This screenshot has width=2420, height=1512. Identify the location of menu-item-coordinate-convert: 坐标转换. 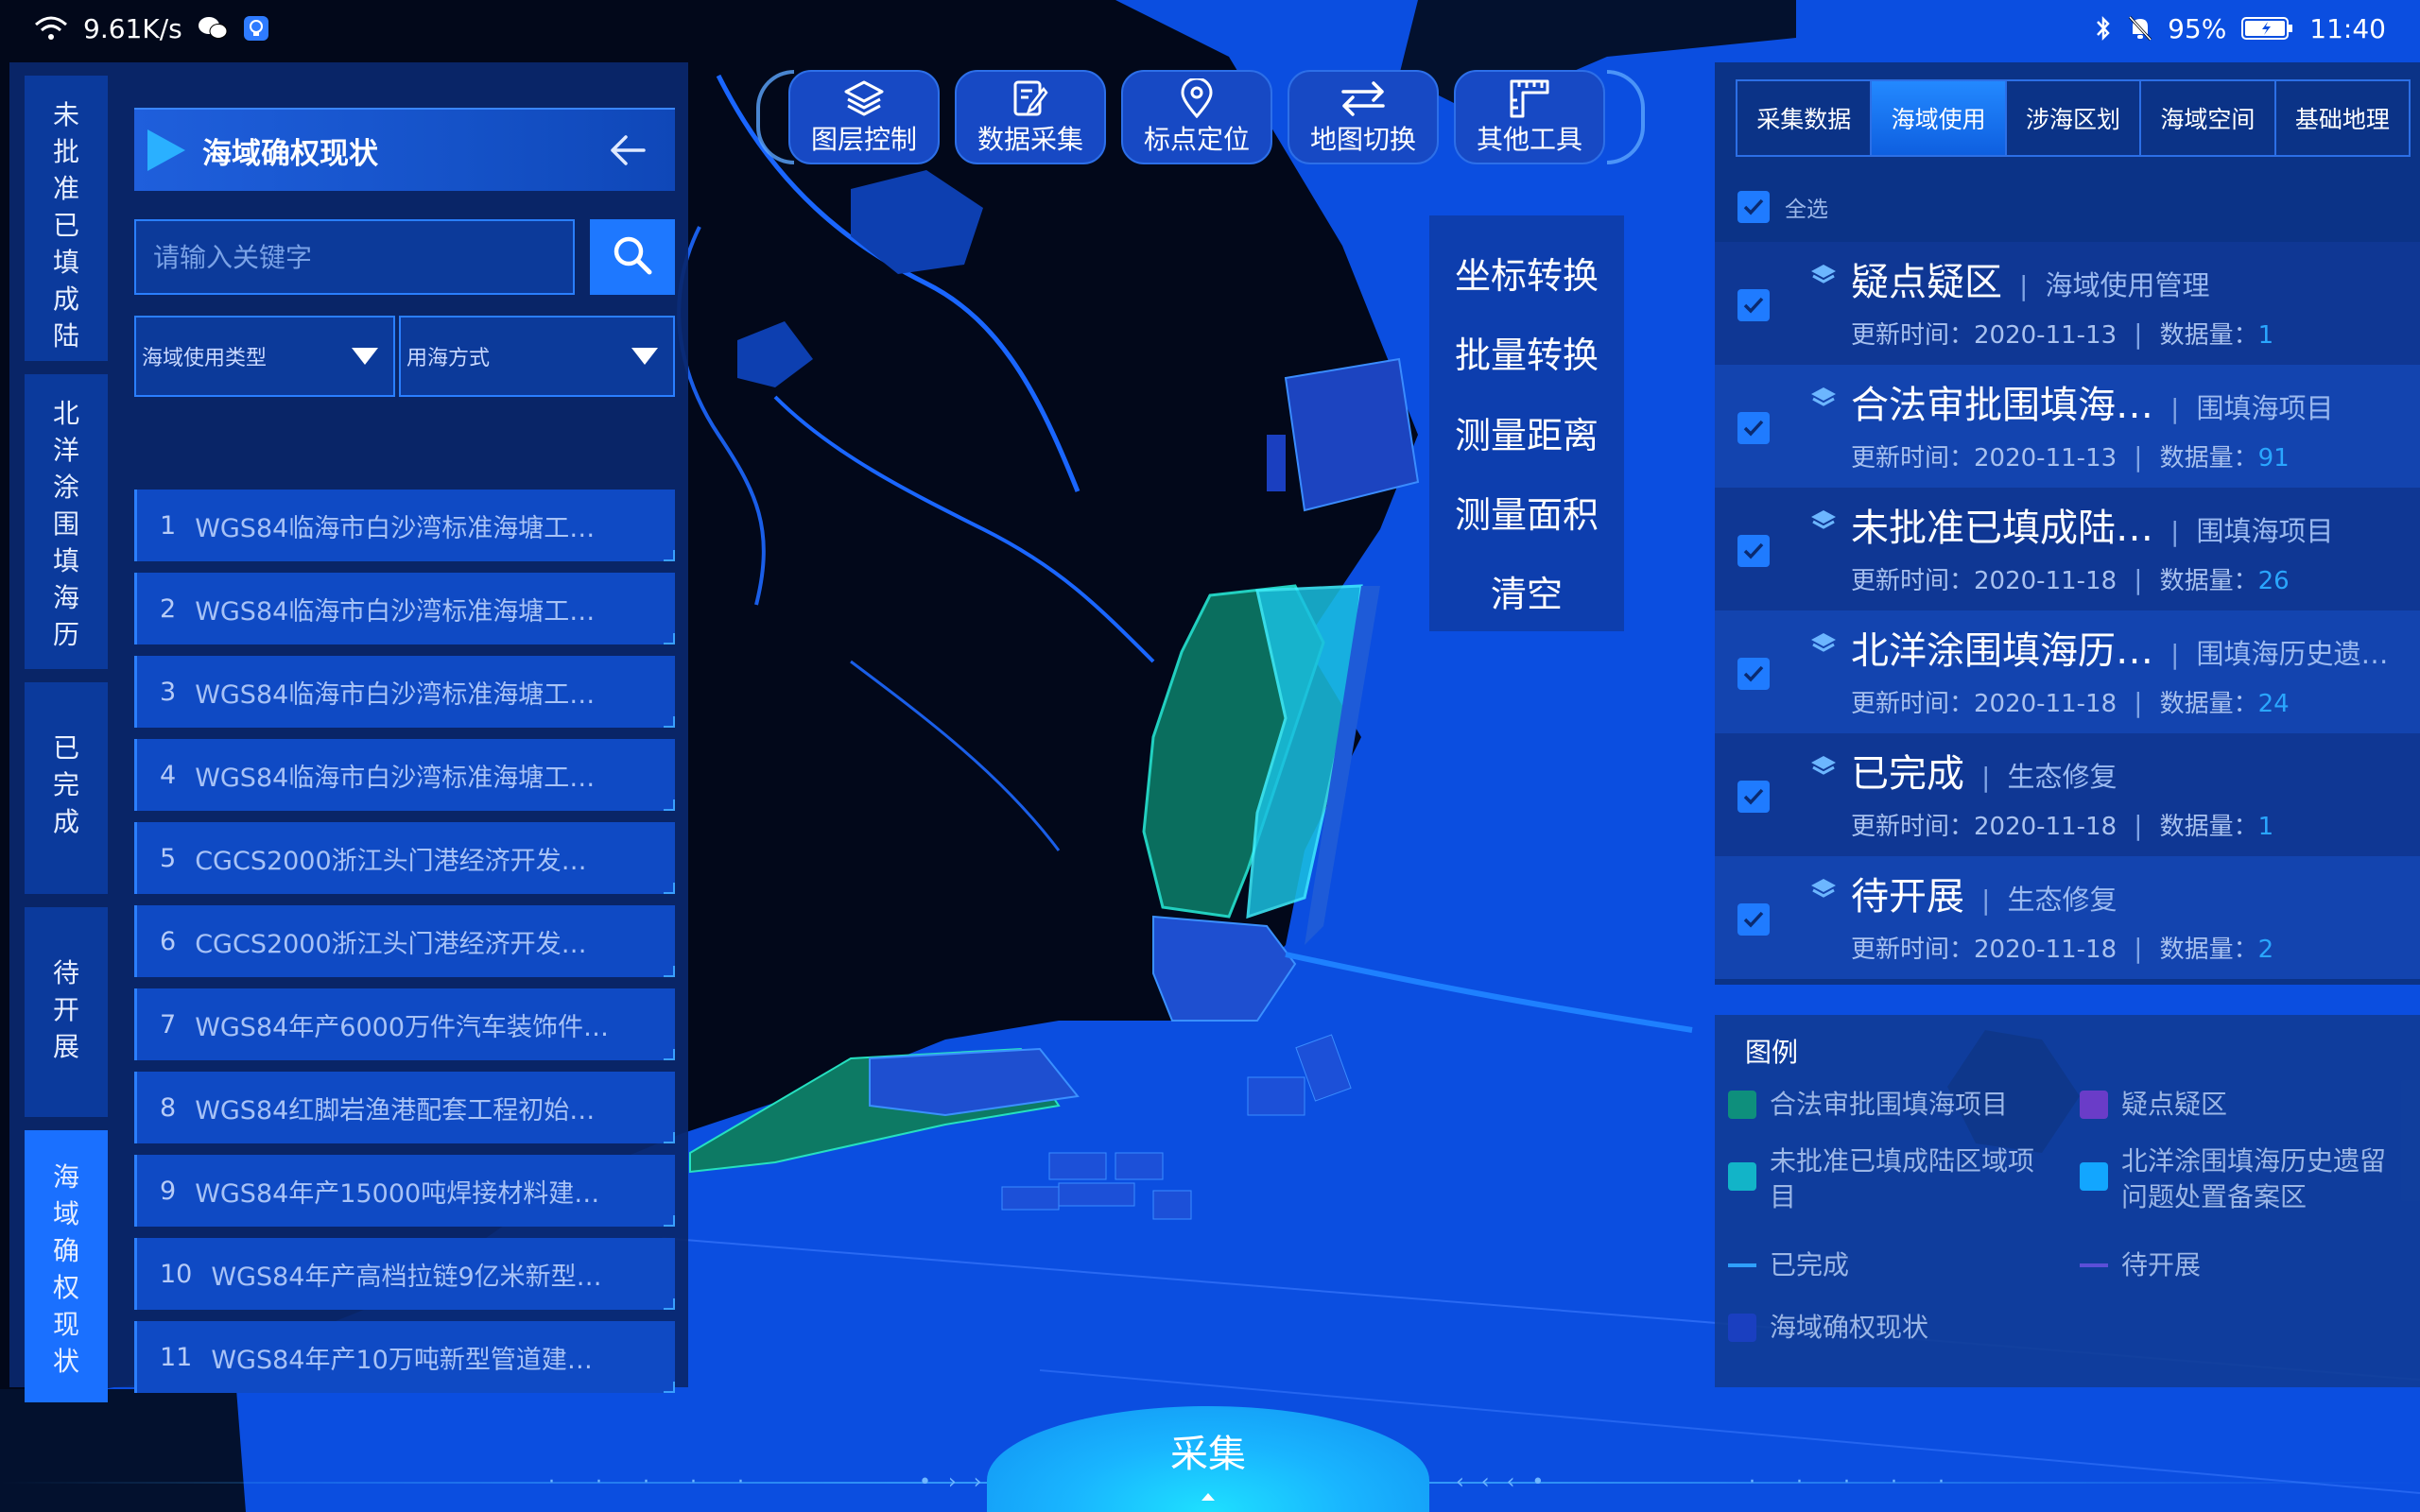
(1526, 275).